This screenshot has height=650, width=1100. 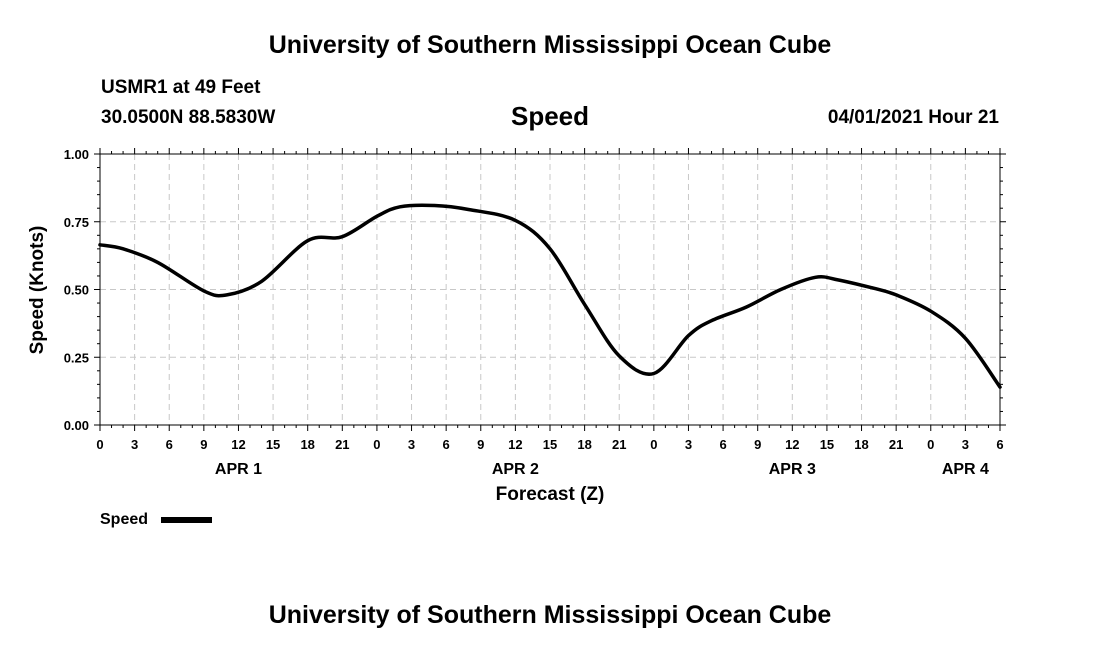 What do you see at coordinates (76, 222) in the screenshot?
I see `y-tick-label: 0.75` at bounding box center [76, 222].